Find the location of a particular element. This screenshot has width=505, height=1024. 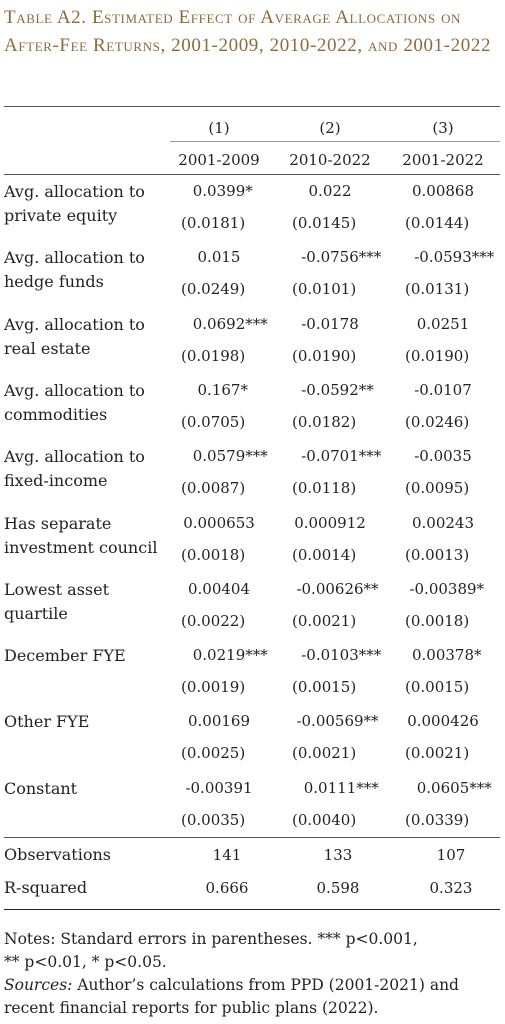

standard-error: (0.0198) is located at coordinates (213, 355).